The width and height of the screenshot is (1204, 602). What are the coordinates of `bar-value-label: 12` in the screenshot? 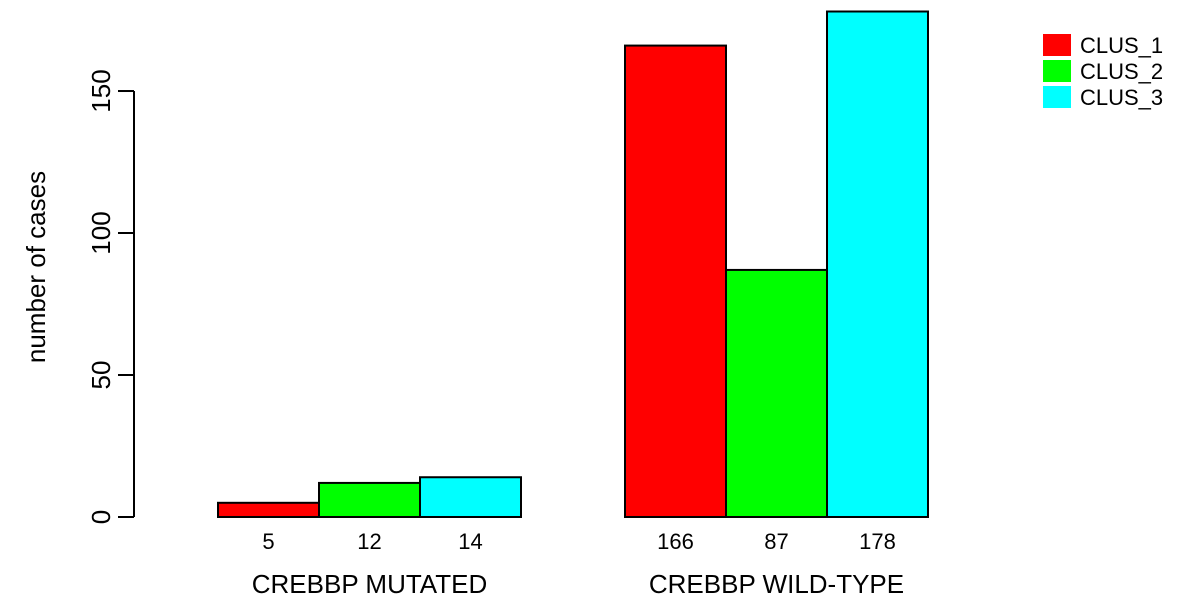 It's located at (369, 541).